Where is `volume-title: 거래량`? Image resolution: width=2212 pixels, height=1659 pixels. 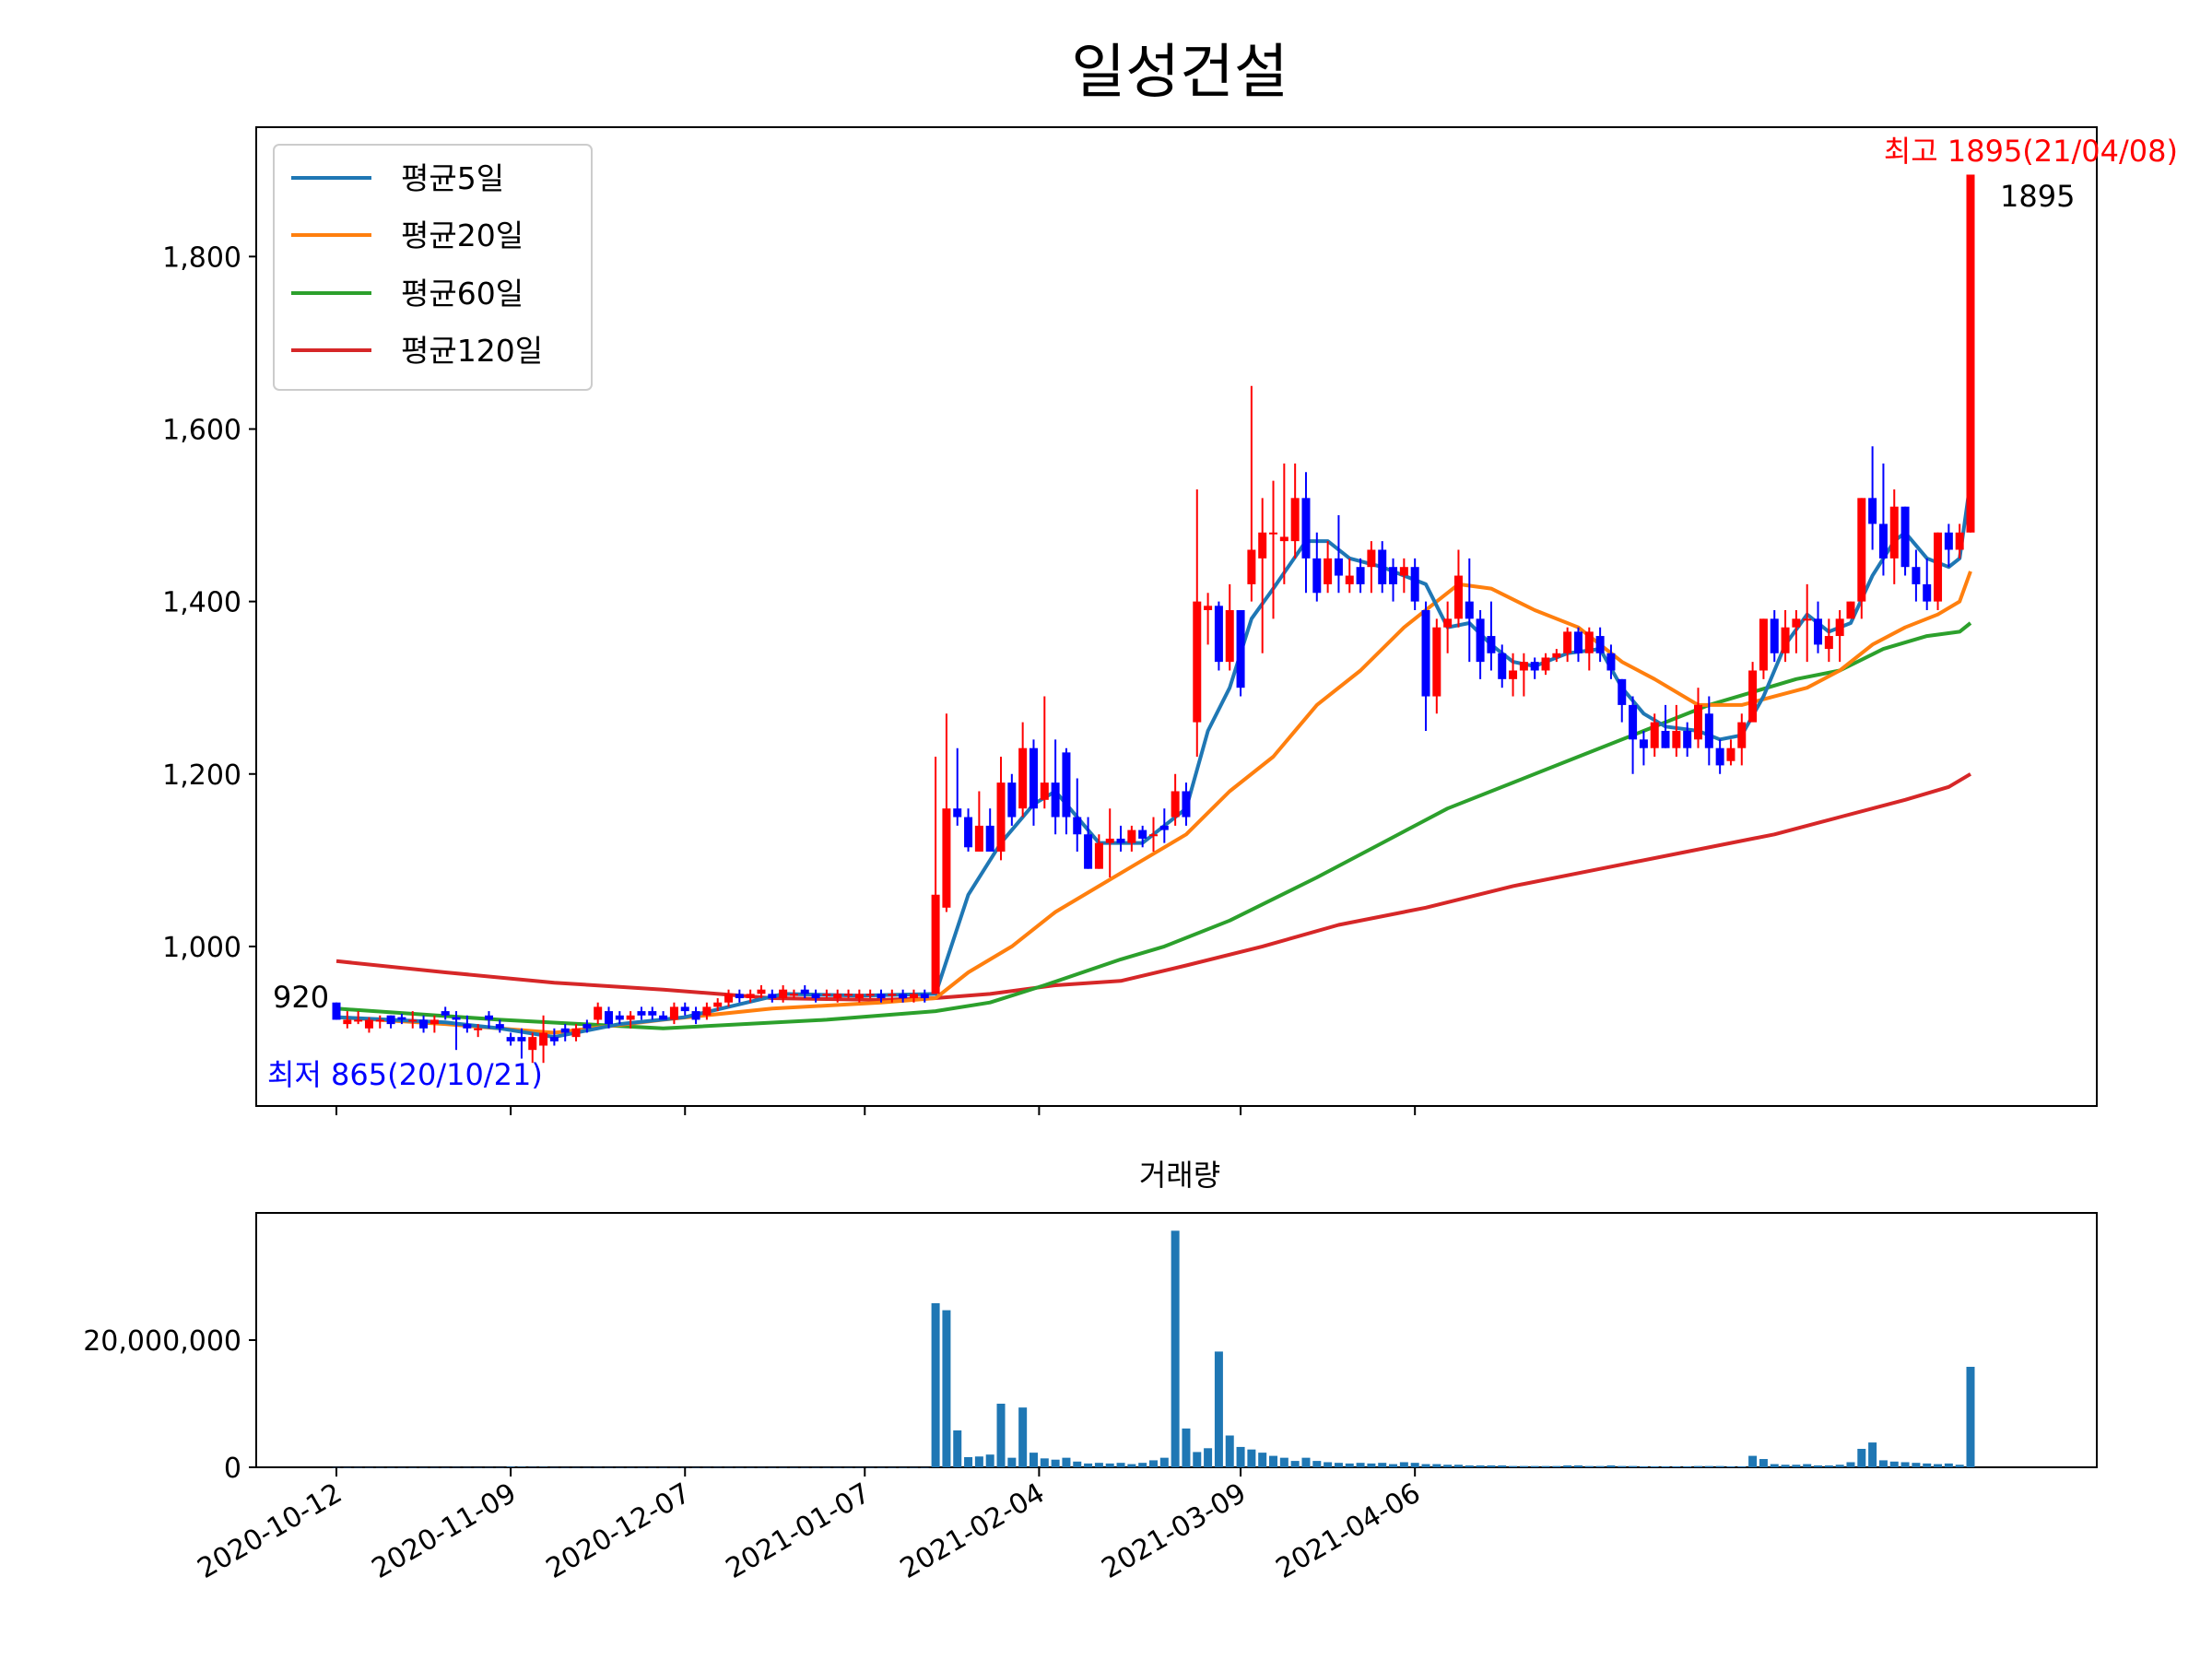
volume-title: 거래량 is located at coordinates (1179, 1175).